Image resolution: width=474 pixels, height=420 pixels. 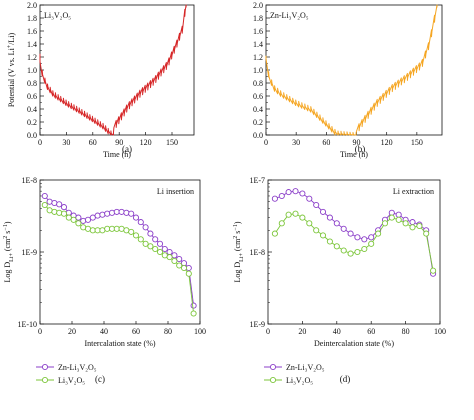 What do you see at coordinates (32, 57) in the screenshot?
I see `y-tick-label: 1.2` at bounding box center [32, 57].